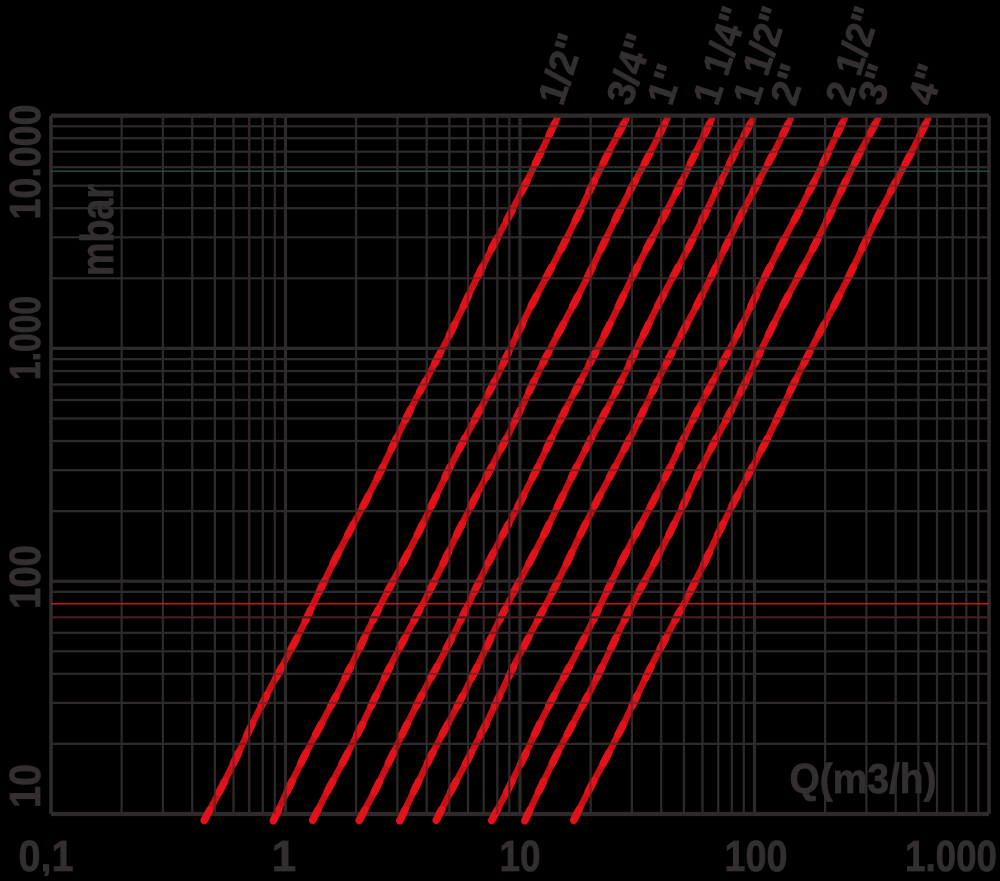 The height and width of the screenshot is (881, 1000). I want to click on svg-text: Q(m3/h), so click(863, 778).